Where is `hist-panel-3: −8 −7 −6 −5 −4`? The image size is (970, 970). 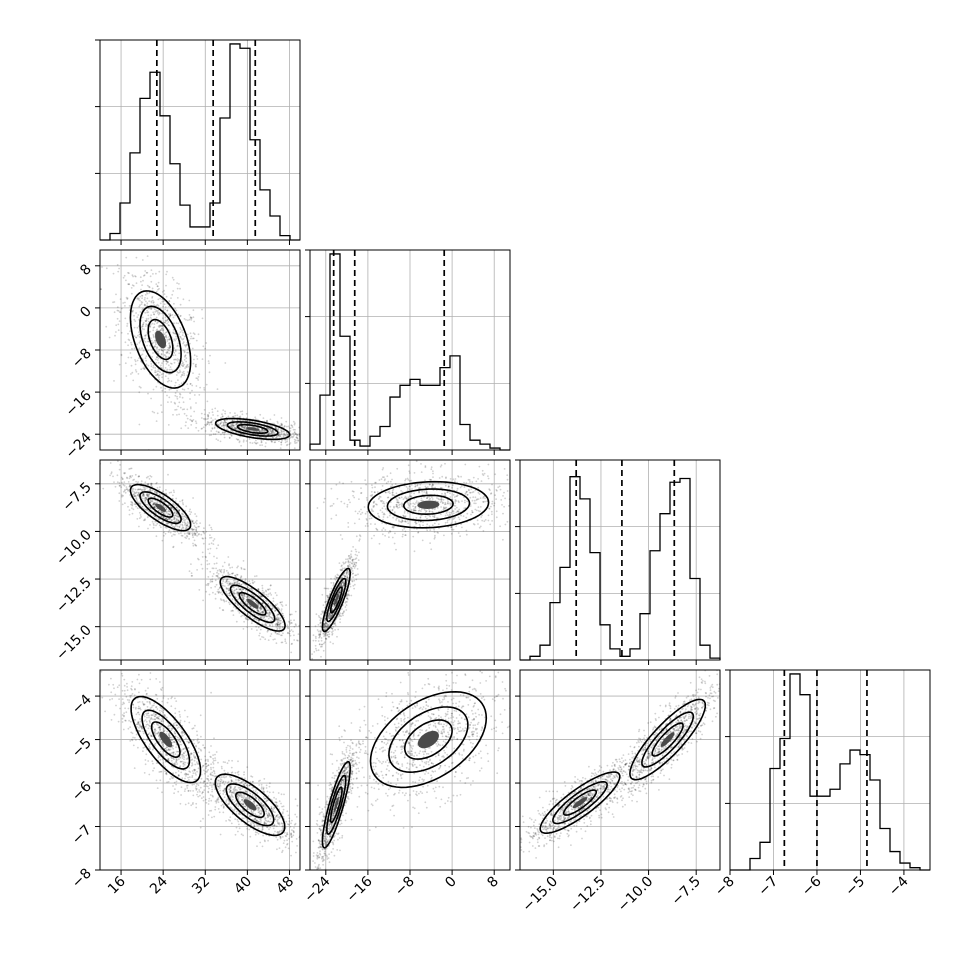 hist-panel-3: −8 −7 −6 −5 −4 is located at coordinates (821, 784).